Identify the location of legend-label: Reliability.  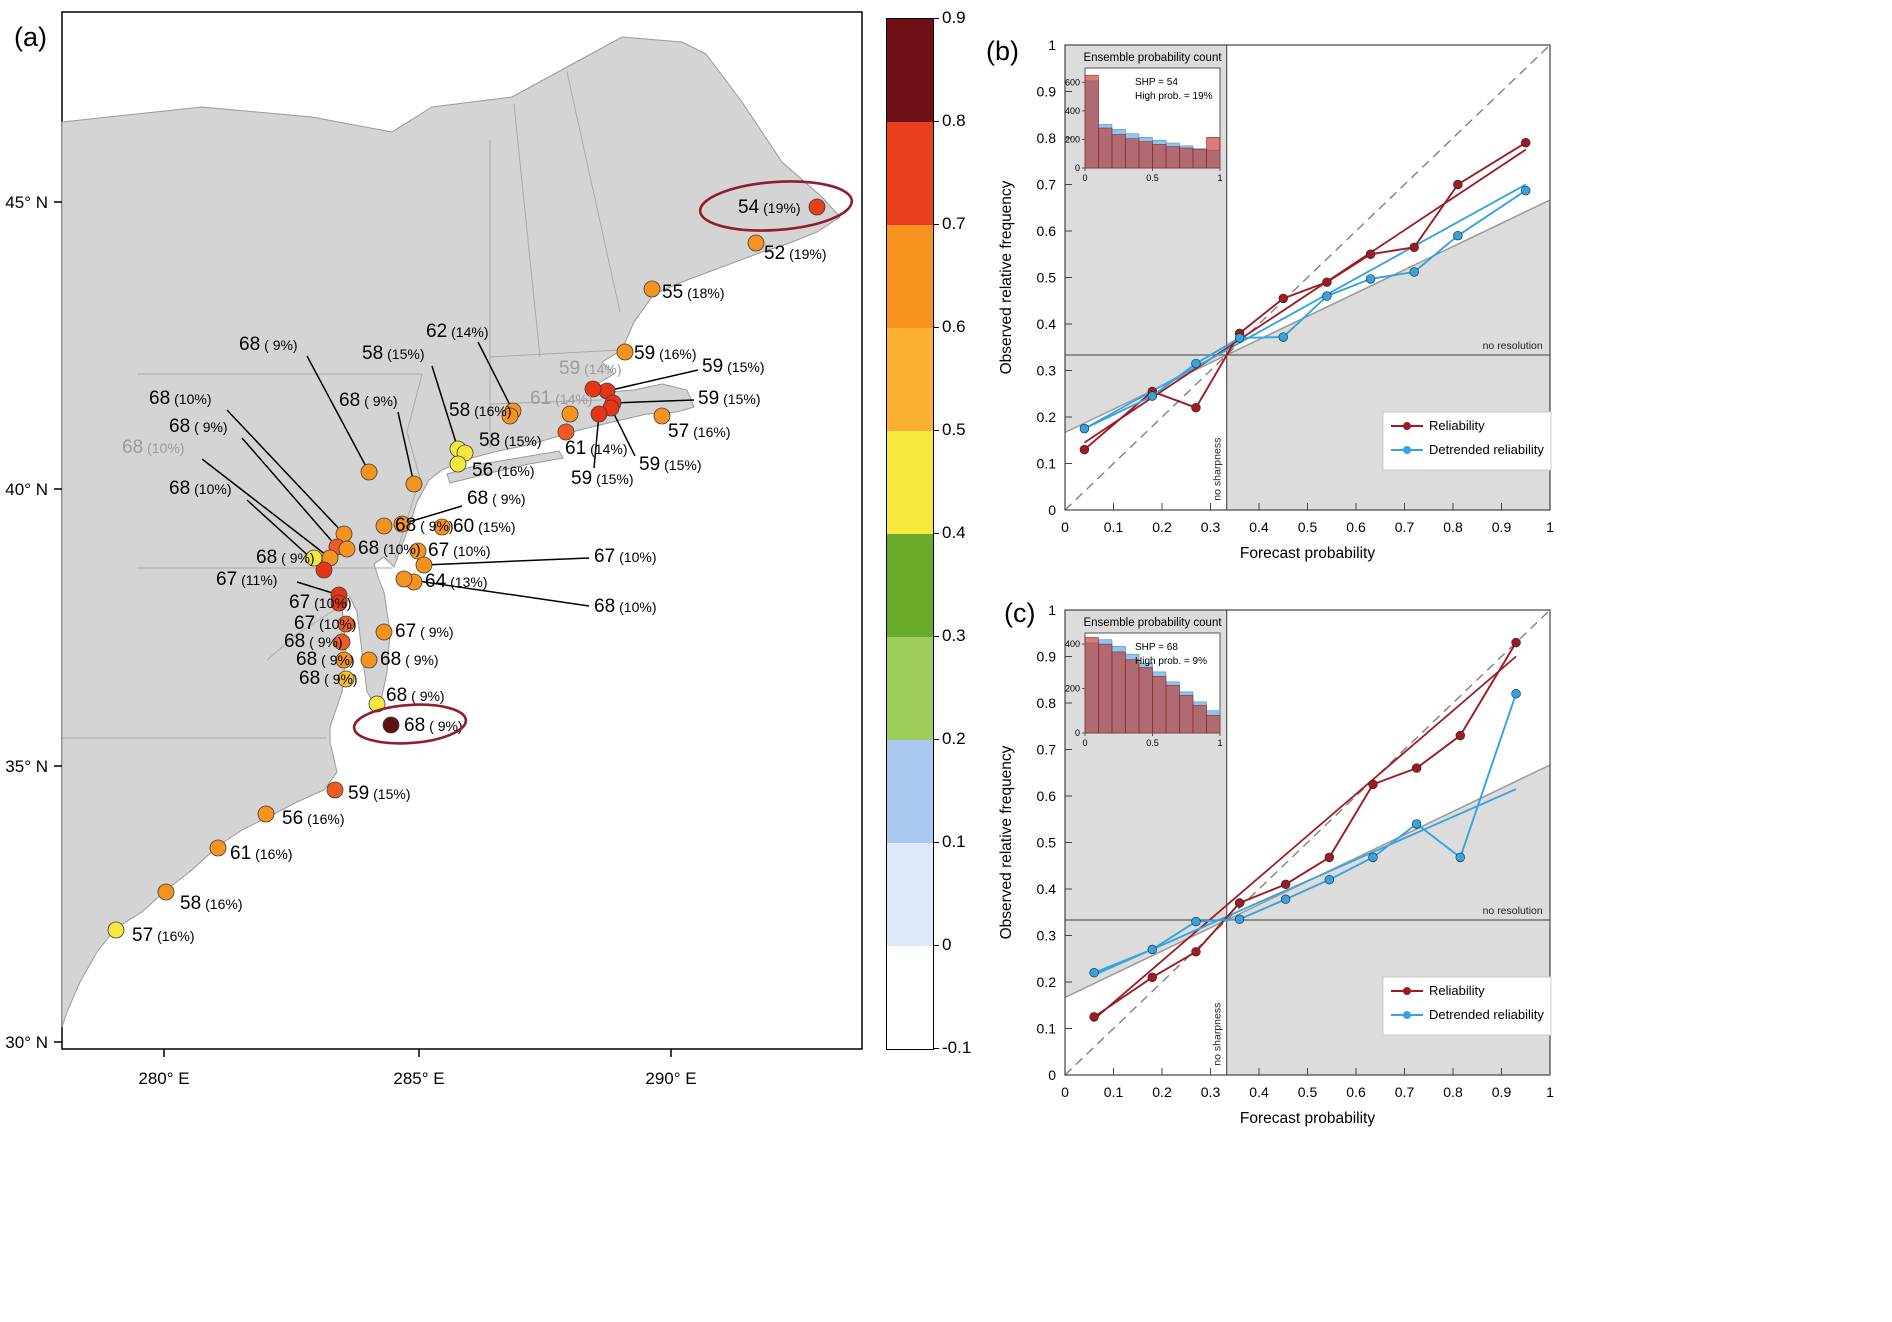
(1457, 990).